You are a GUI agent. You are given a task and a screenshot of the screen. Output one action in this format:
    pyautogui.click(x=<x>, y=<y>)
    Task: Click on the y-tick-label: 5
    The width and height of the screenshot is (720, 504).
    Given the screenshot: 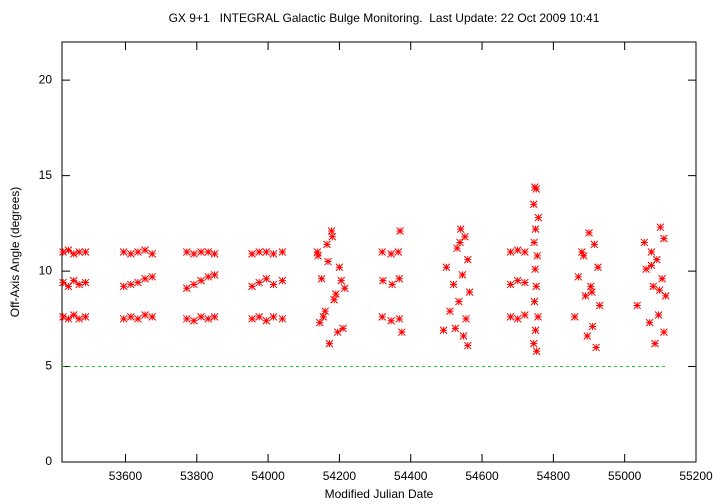 What is the action you would take?
    pyautogui.click(x=48, y=366)
    